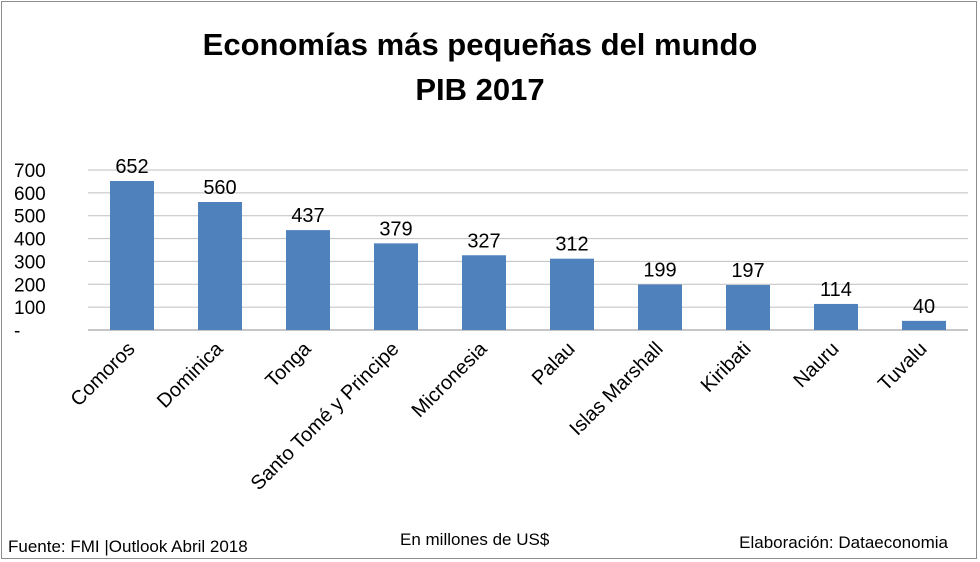 This screenshot has height=562, width=980. I want to click on x-tick-label: Islas Marshall, so click(617, 389).